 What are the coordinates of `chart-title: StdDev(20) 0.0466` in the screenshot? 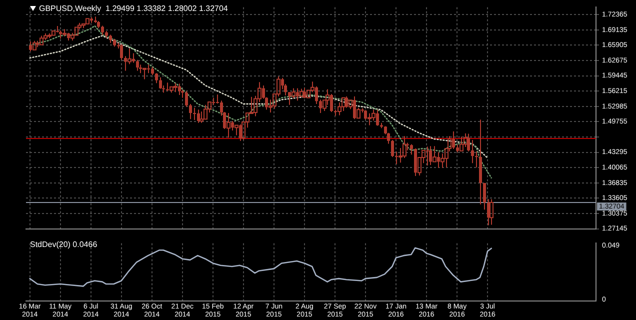 It's located at (64, 244).